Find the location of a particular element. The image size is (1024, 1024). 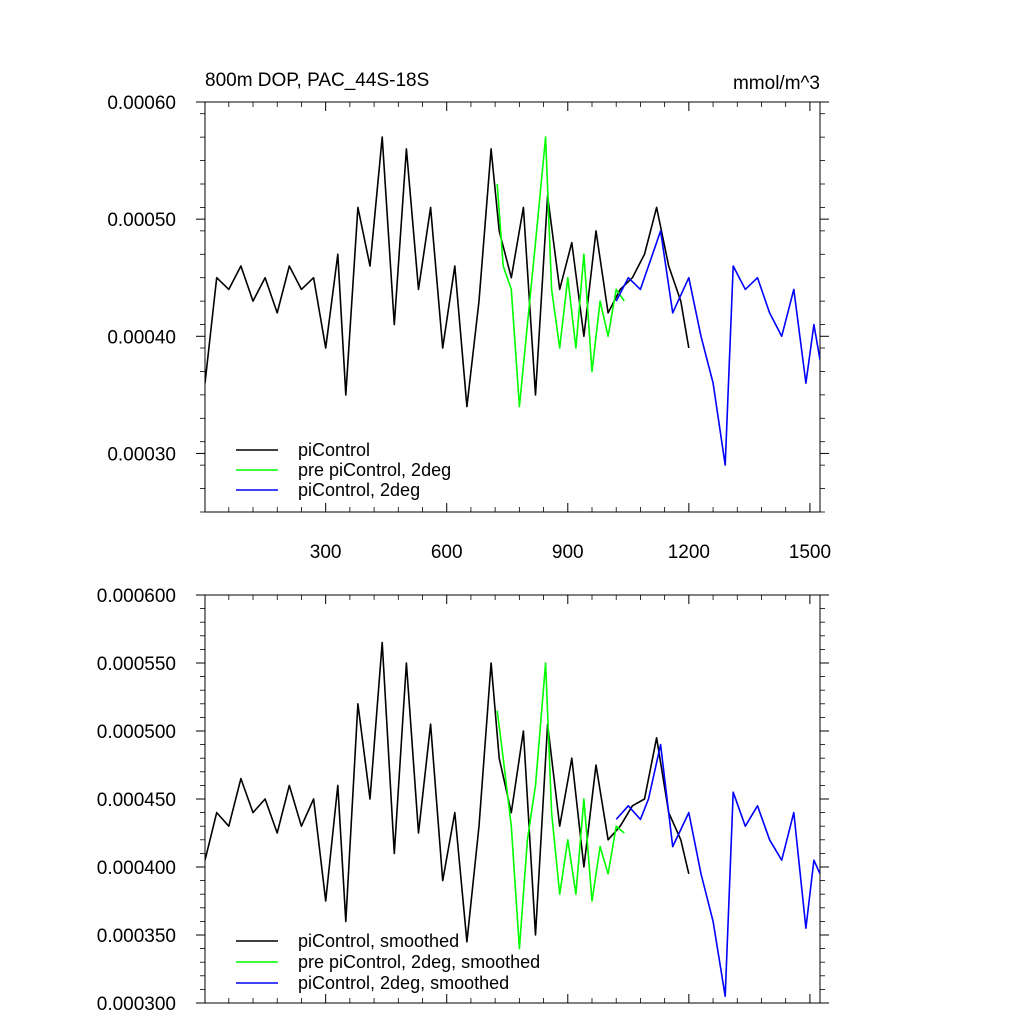

series-line-picontrol is located at coordinates (447, 272).